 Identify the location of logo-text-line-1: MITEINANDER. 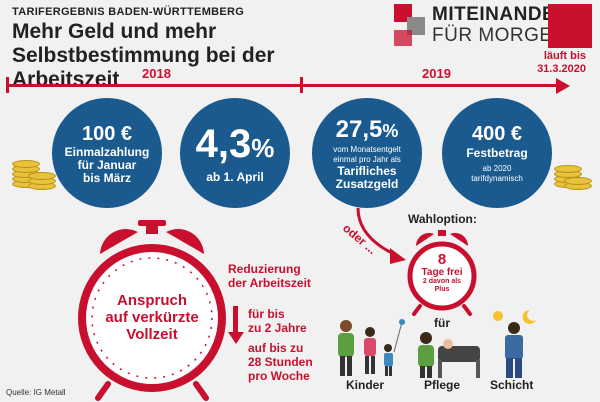
(501, 14).